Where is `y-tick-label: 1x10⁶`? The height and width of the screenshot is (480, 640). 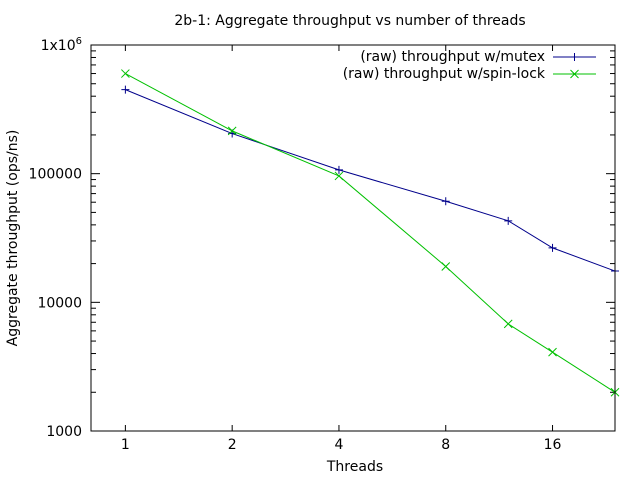
y-tick-label: 1x10⁶ is located at coordinates (61, 45).